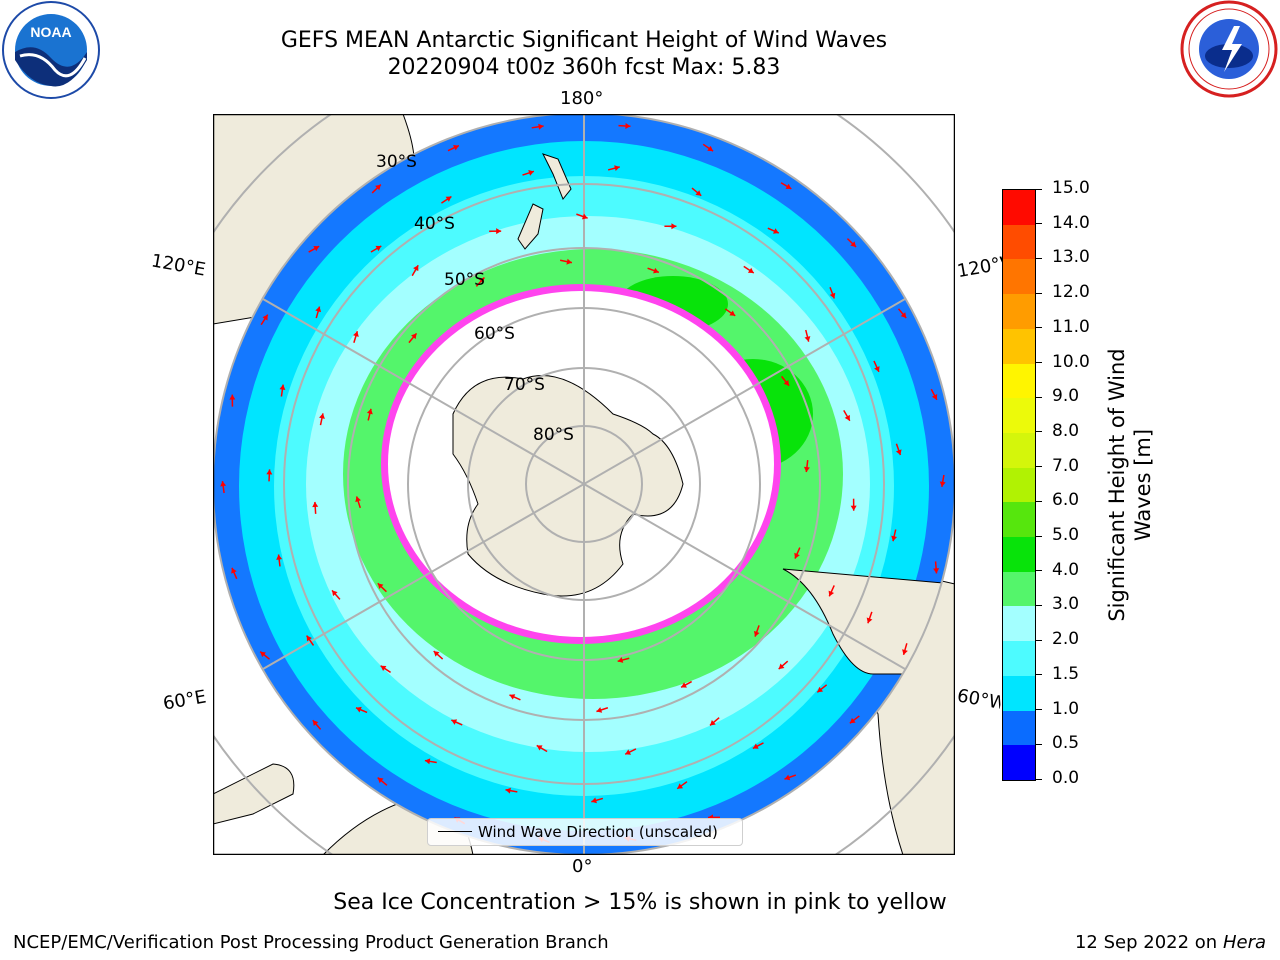 Image resolution: width=1280 pixels, height=960 pixels. I want to click on colorbar, so click(1019, 485).